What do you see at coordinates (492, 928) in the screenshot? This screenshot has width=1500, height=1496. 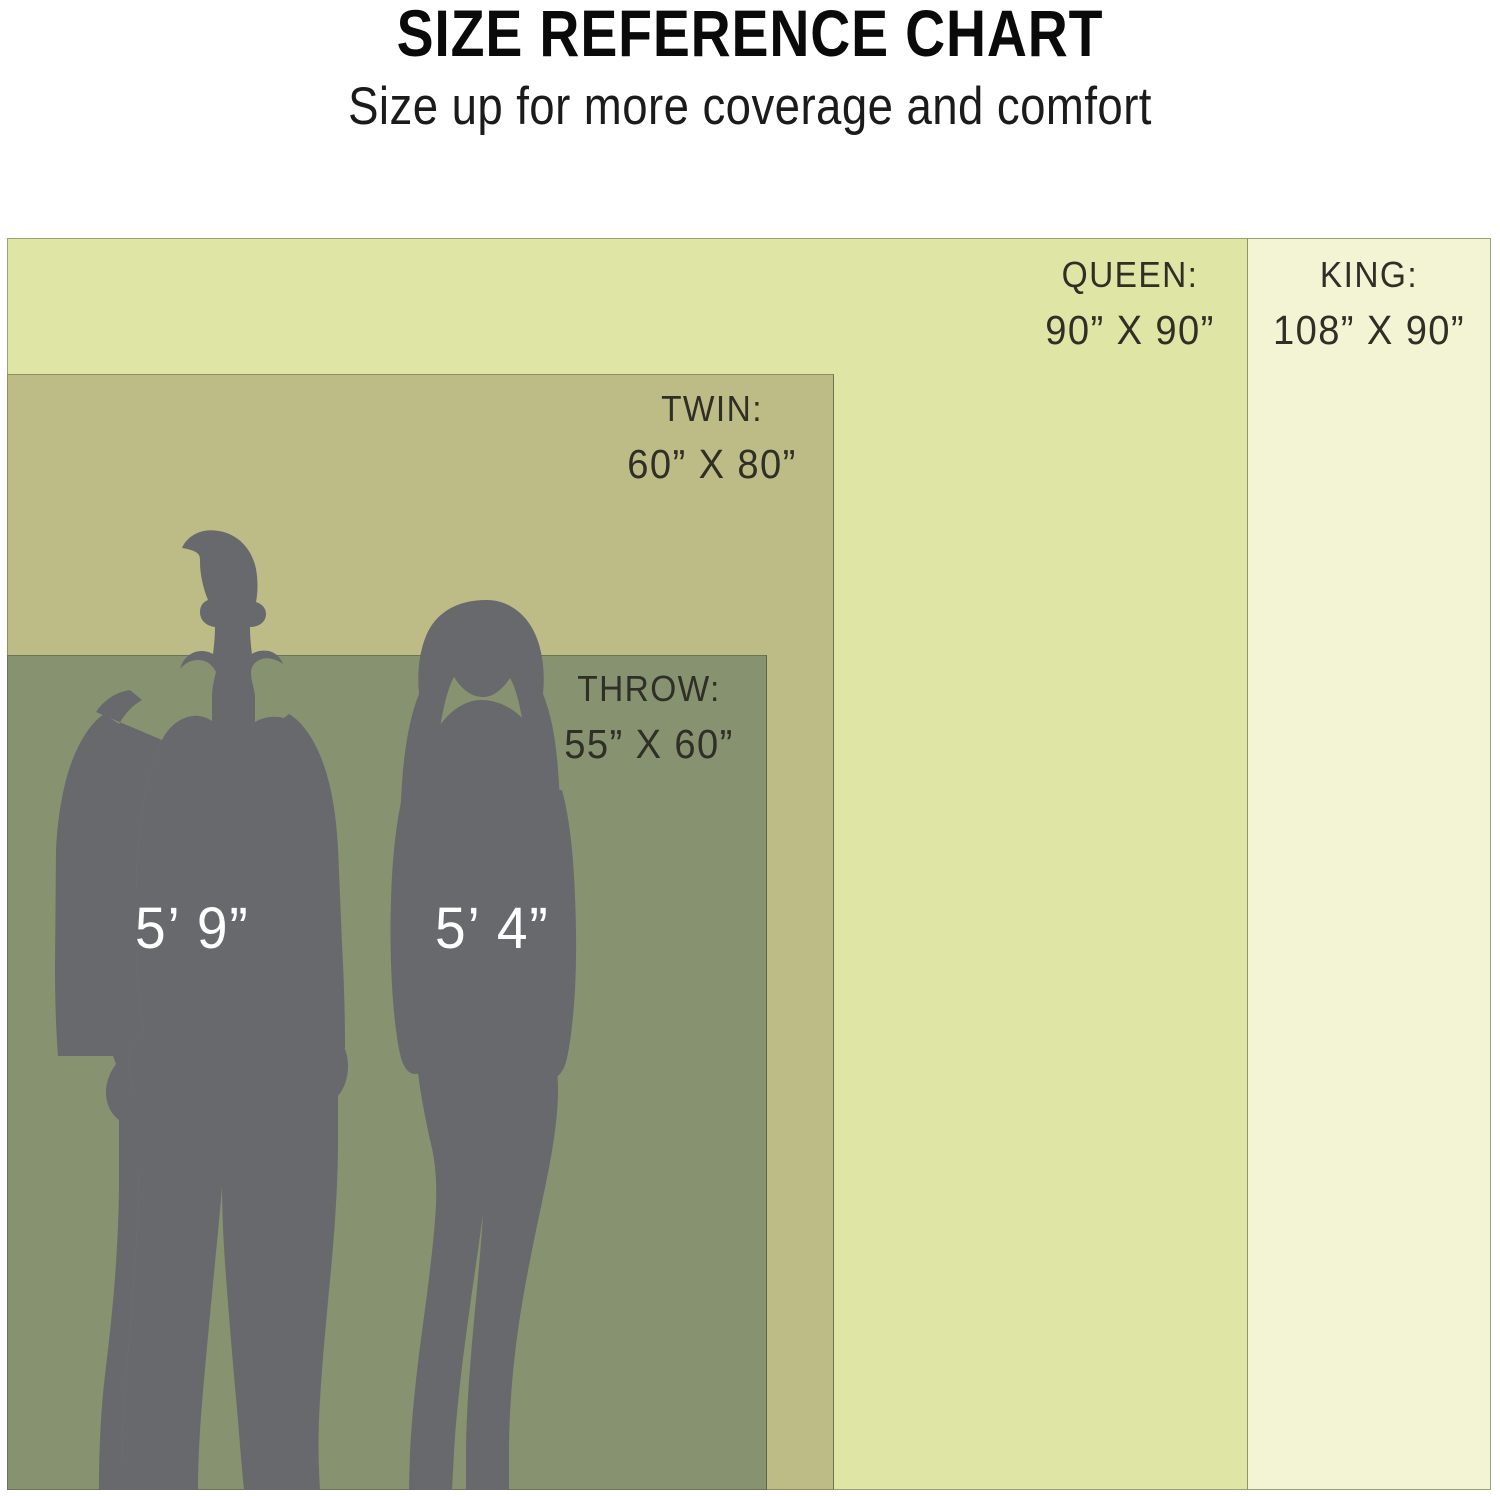 I see `height-label-woman: 5’ 4”` at bounding box center [492, 928].